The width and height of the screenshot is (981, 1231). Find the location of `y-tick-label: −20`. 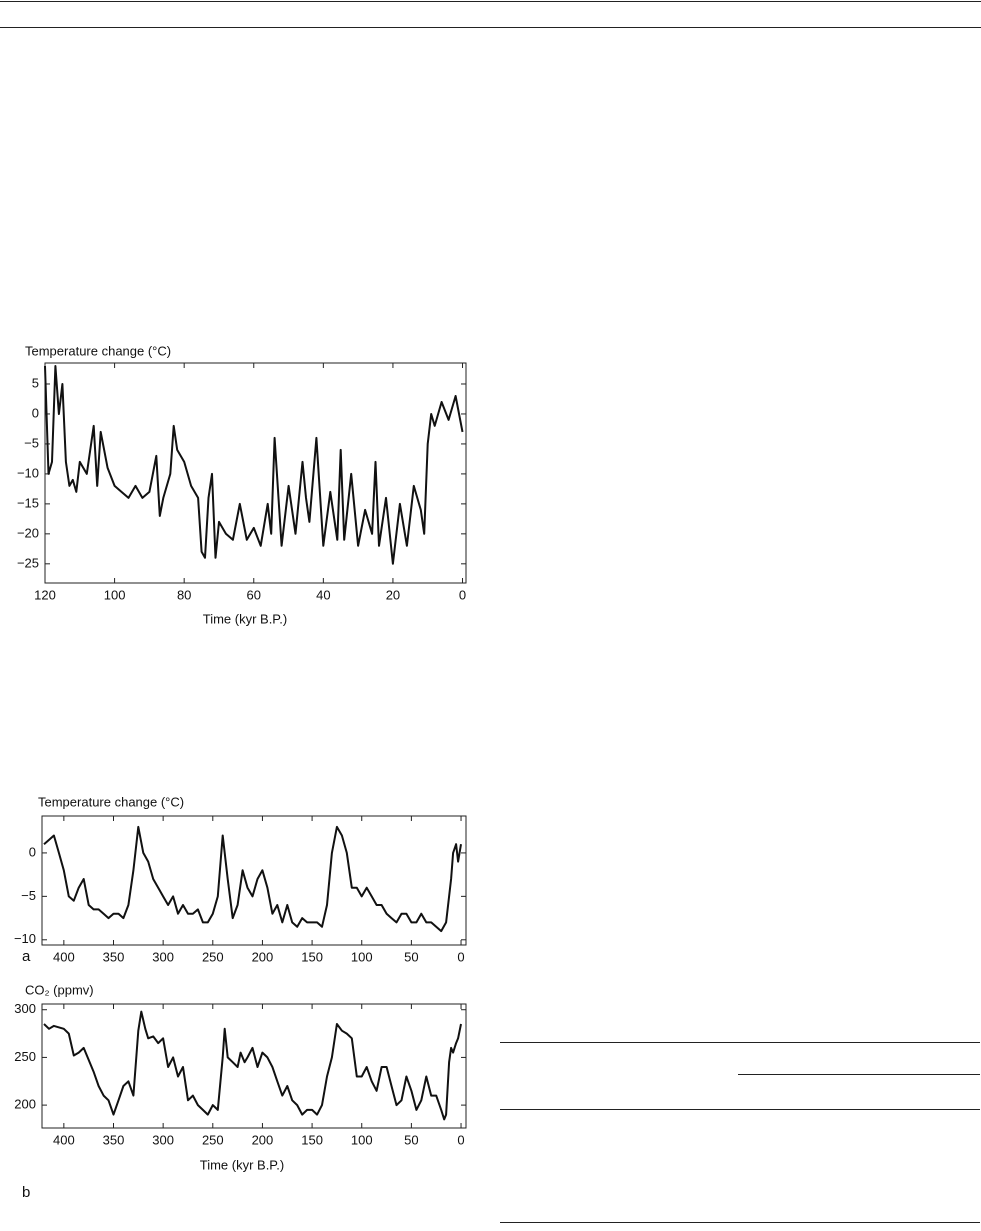

y-tick-label: −20 is located at coordinates (28, 532).